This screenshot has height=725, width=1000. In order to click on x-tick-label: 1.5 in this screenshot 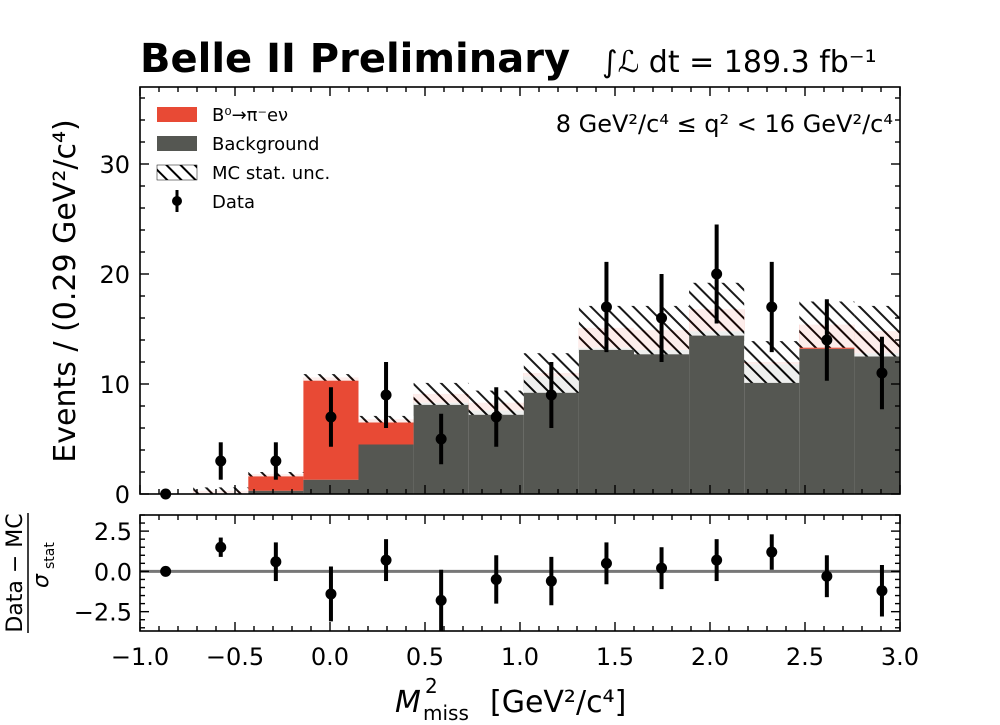, I will do `click(615, 657)`.